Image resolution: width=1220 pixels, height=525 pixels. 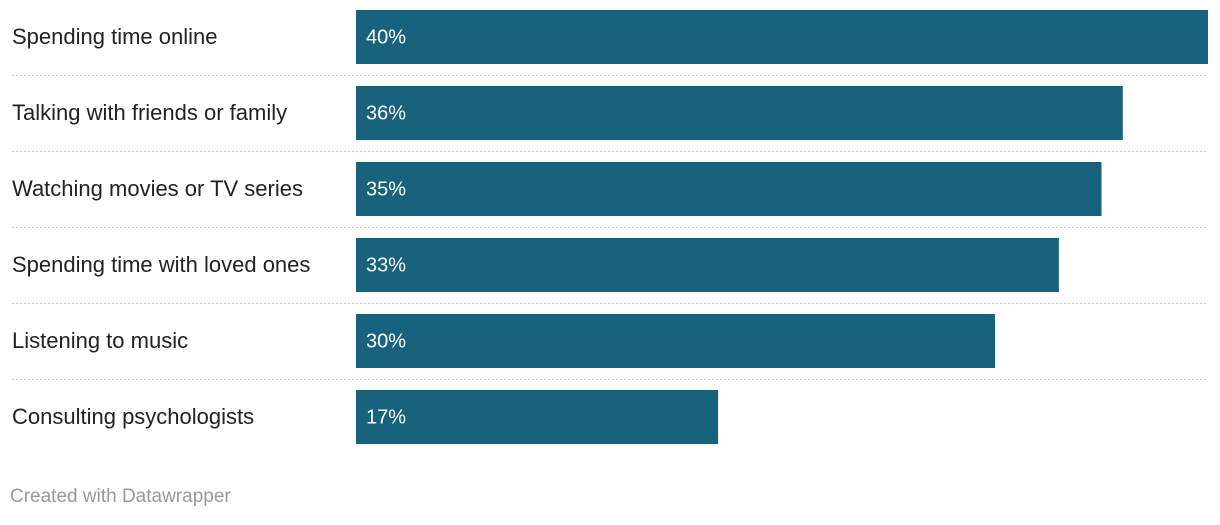 I want to click on value-label: 17%, so click(x=386, y=417).